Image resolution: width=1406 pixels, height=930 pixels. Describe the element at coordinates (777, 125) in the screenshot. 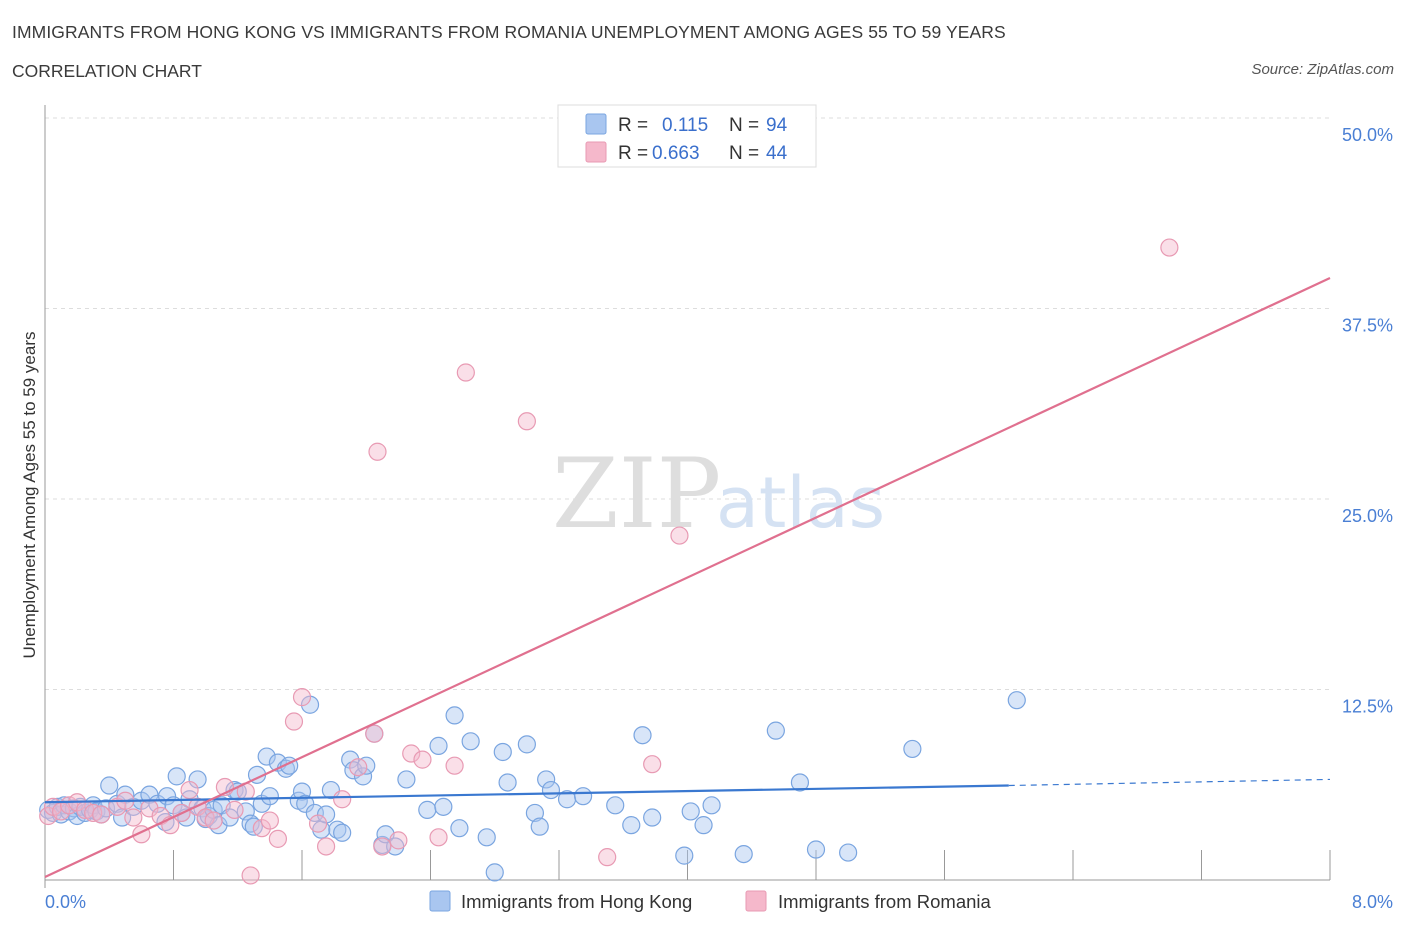

I see `legend-n-value-hong-kong: 94` at that location.